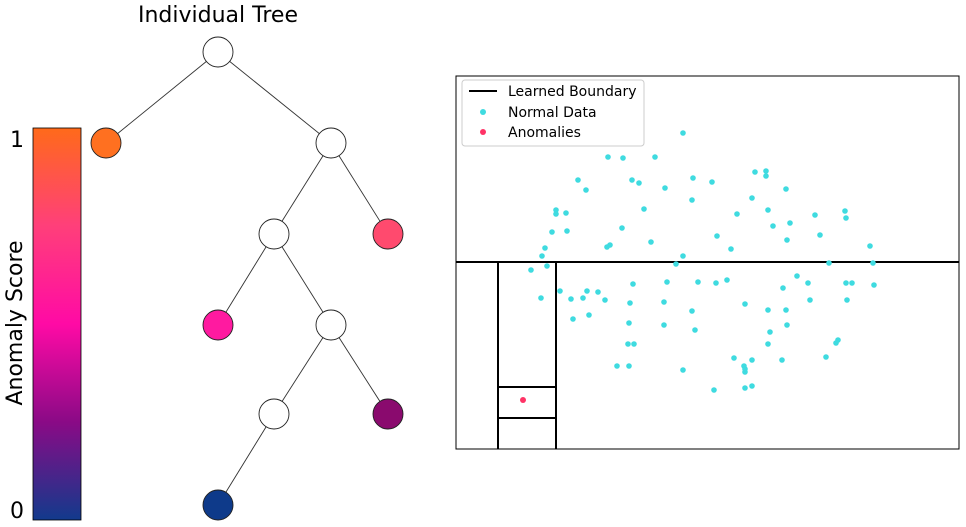 The width and height of the screenshot is (966, 527). What do you see at coordinates (57, 324) in the screenshot?
I see `colorbar` at bounding box center [57, 324].